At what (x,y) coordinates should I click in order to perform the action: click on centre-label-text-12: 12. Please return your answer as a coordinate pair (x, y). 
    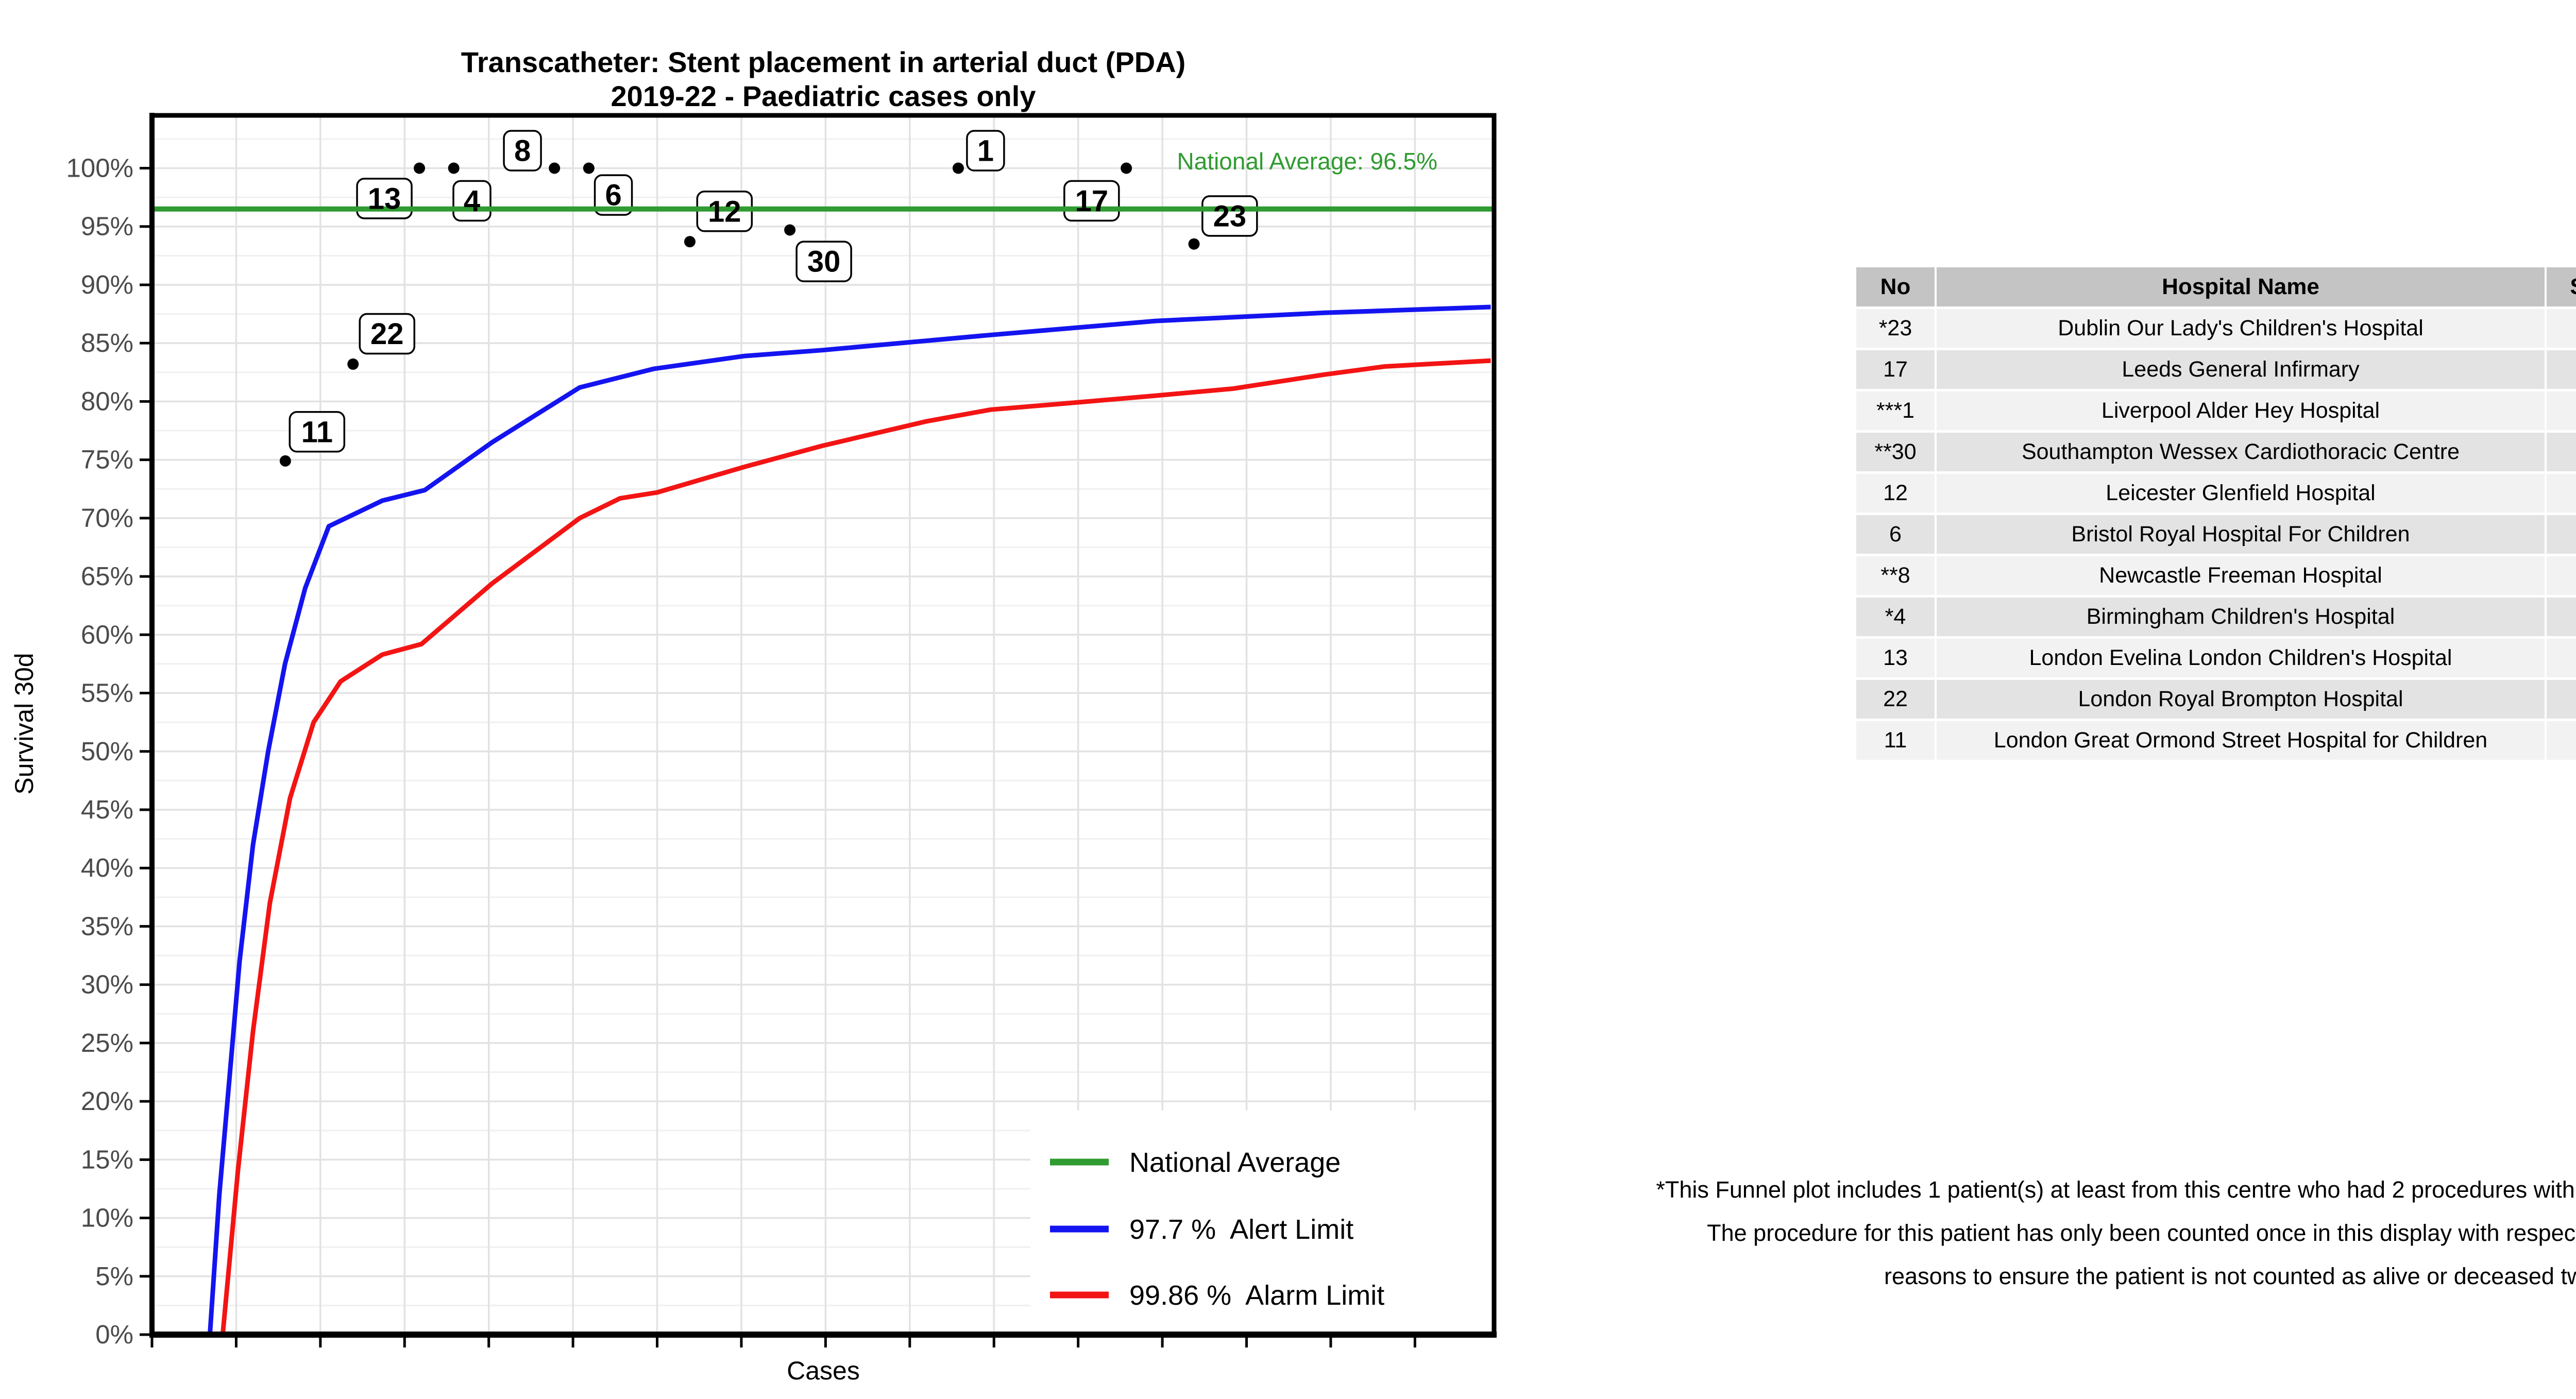
    Looking at the image, I should click on (724, 211).